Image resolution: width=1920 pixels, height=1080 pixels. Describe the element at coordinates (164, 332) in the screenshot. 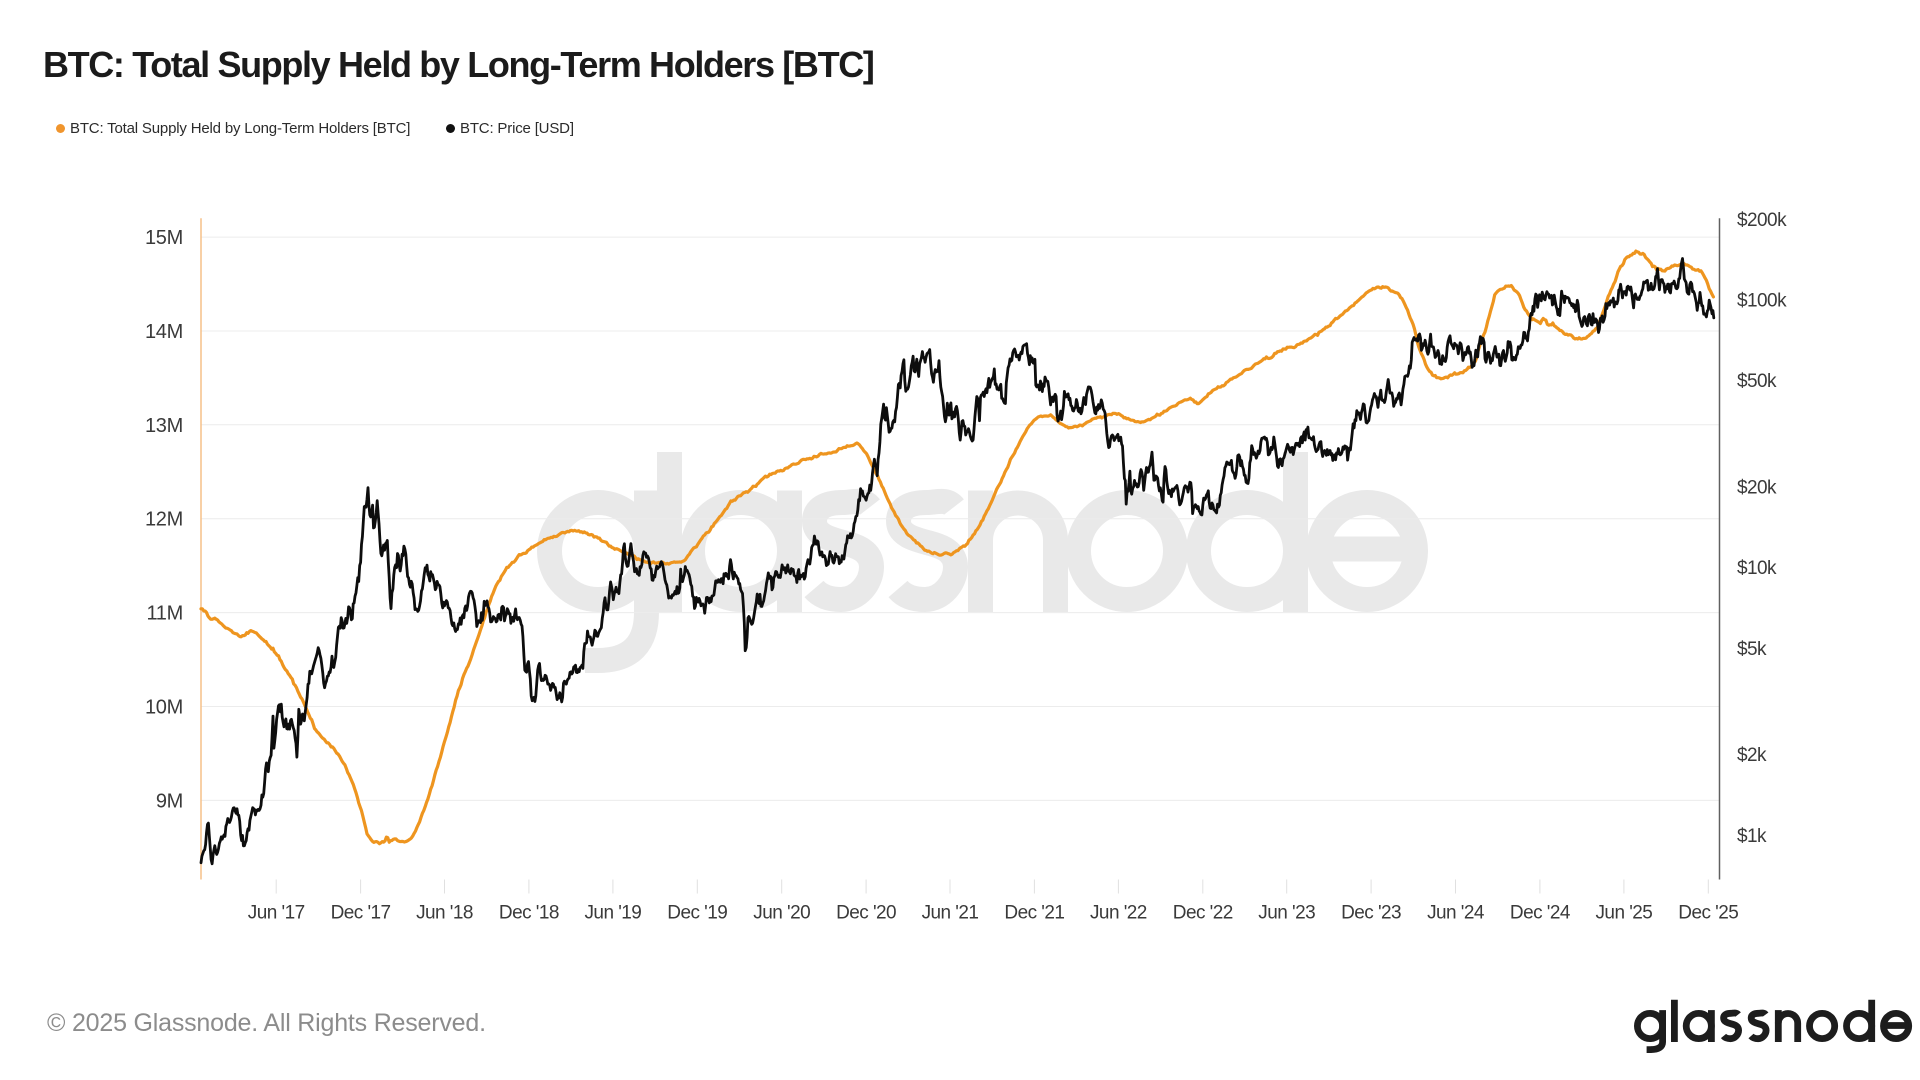

I see `svg-text: 14M` at that location.